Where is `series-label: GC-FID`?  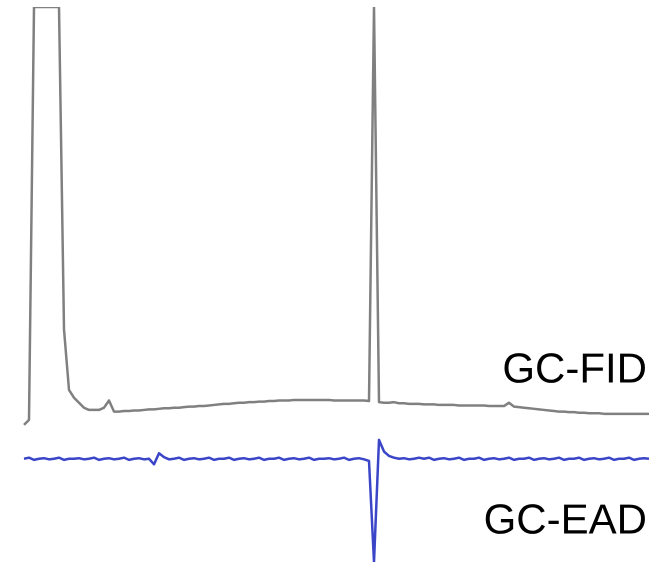
series-label: GC-FID is located at coordinates (574, 368).